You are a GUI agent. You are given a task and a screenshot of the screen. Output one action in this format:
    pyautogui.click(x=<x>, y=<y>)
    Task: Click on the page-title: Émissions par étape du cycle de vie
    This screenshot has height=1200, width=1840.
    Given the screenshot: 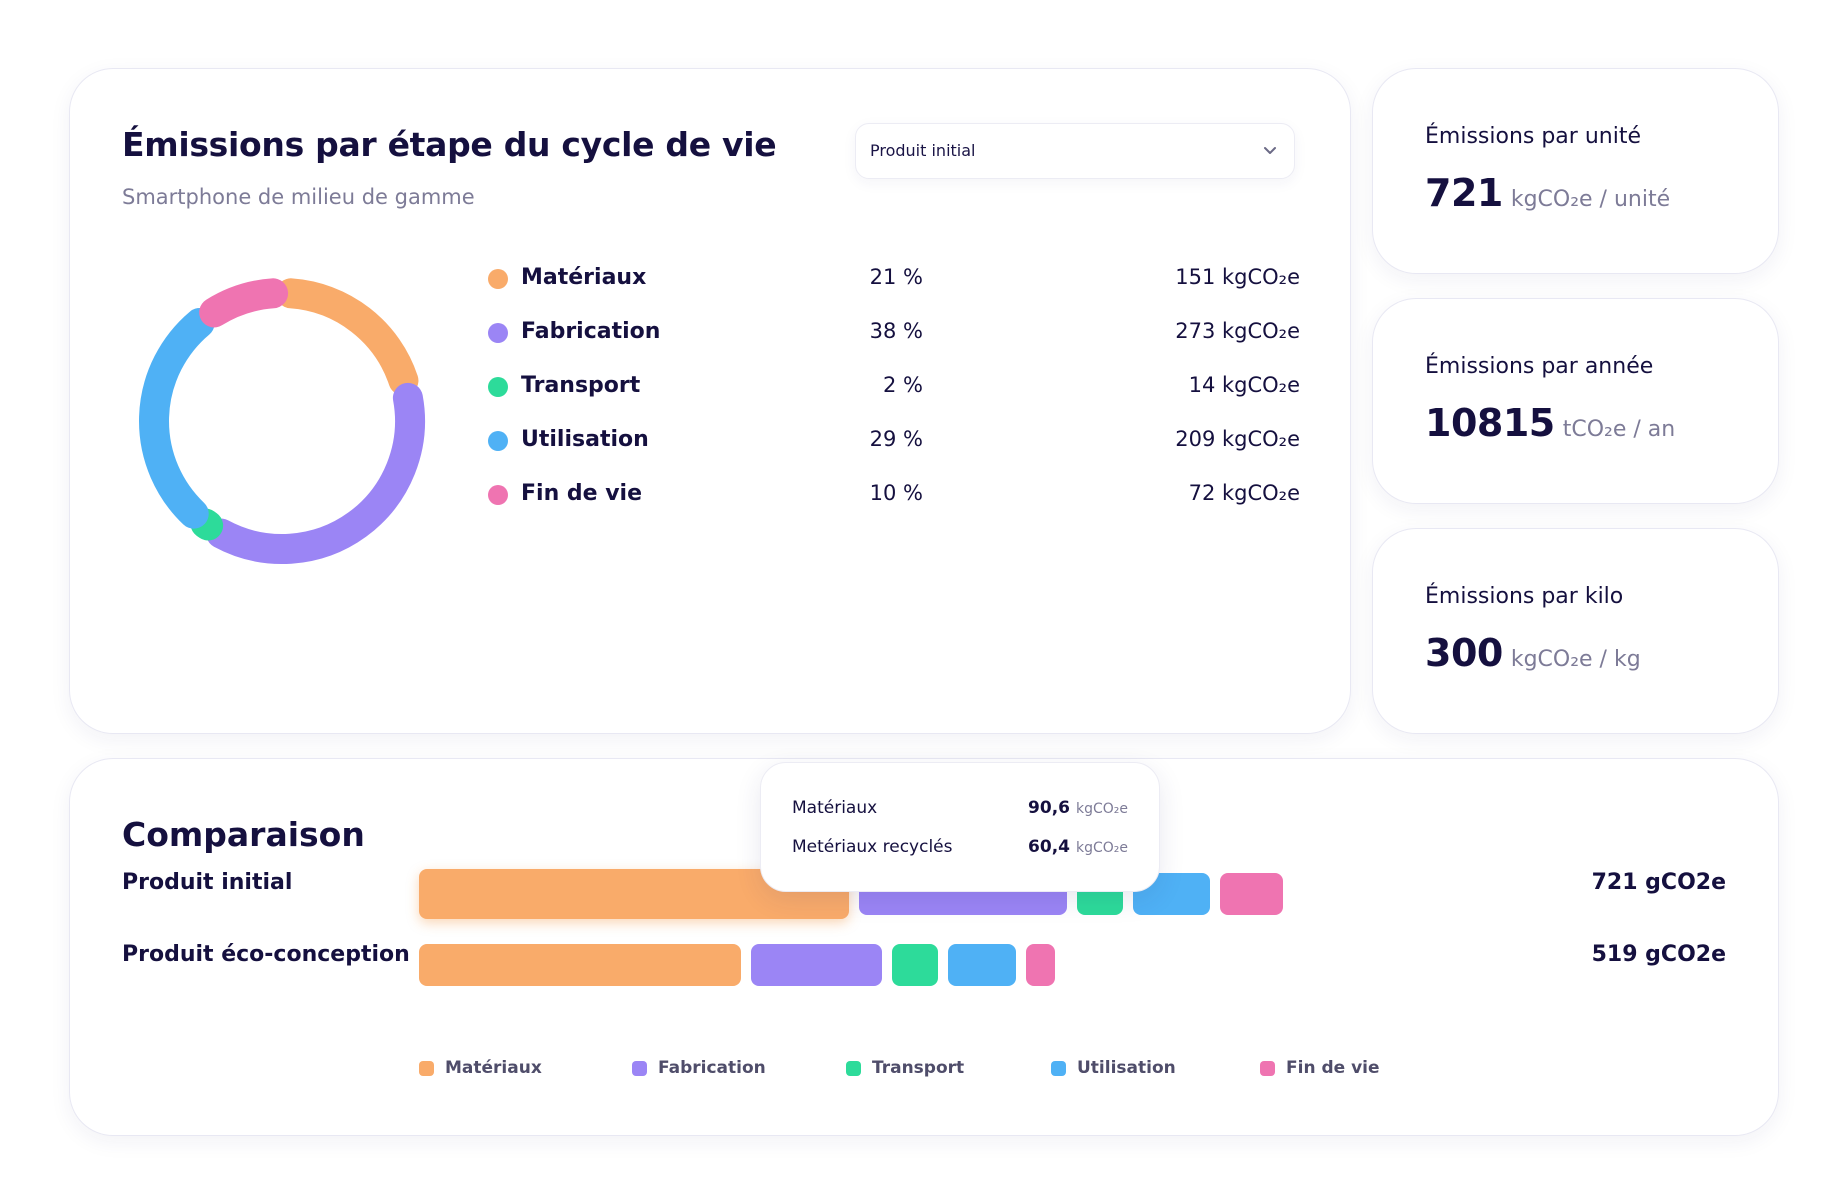 What is the action you would take?
    pyautogui.click(x=449, y=144)
    